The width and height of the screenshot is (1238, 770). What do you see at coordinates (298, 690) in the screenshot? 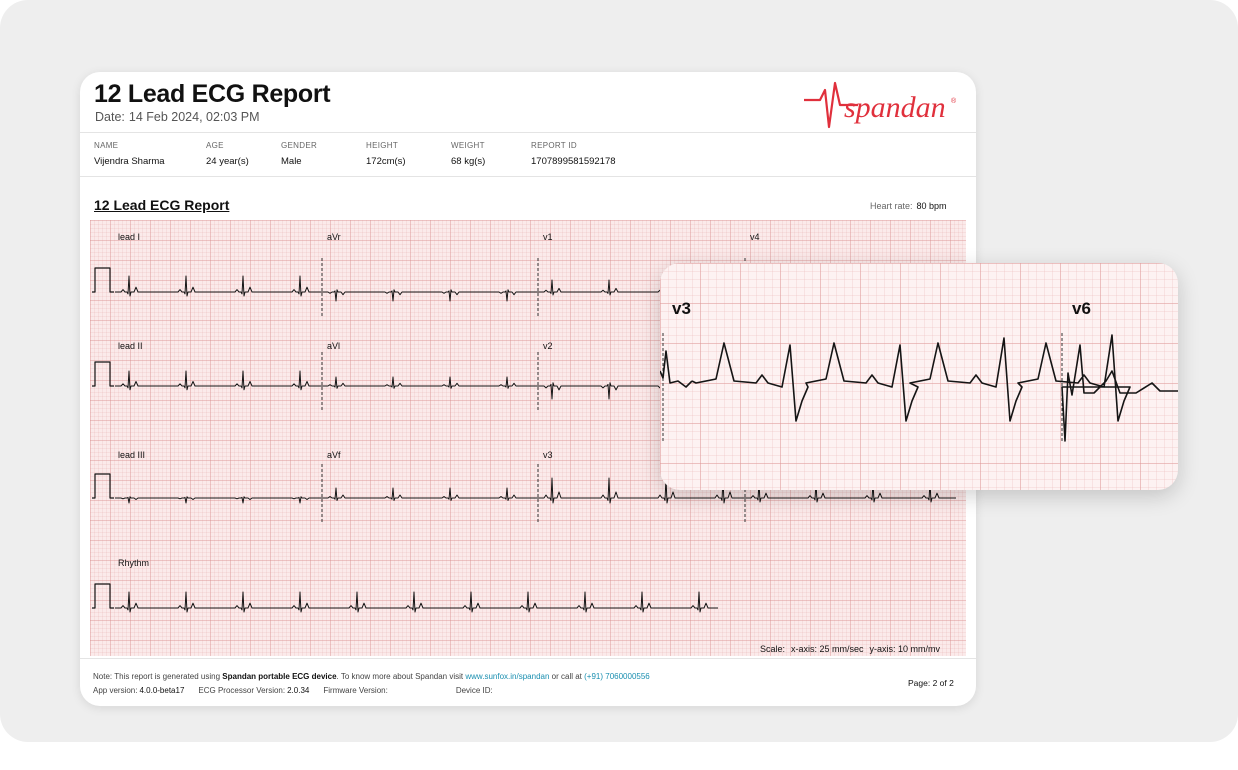
I see `ecg-processor-version: 2.0.34` at bounding box center [298, 690].